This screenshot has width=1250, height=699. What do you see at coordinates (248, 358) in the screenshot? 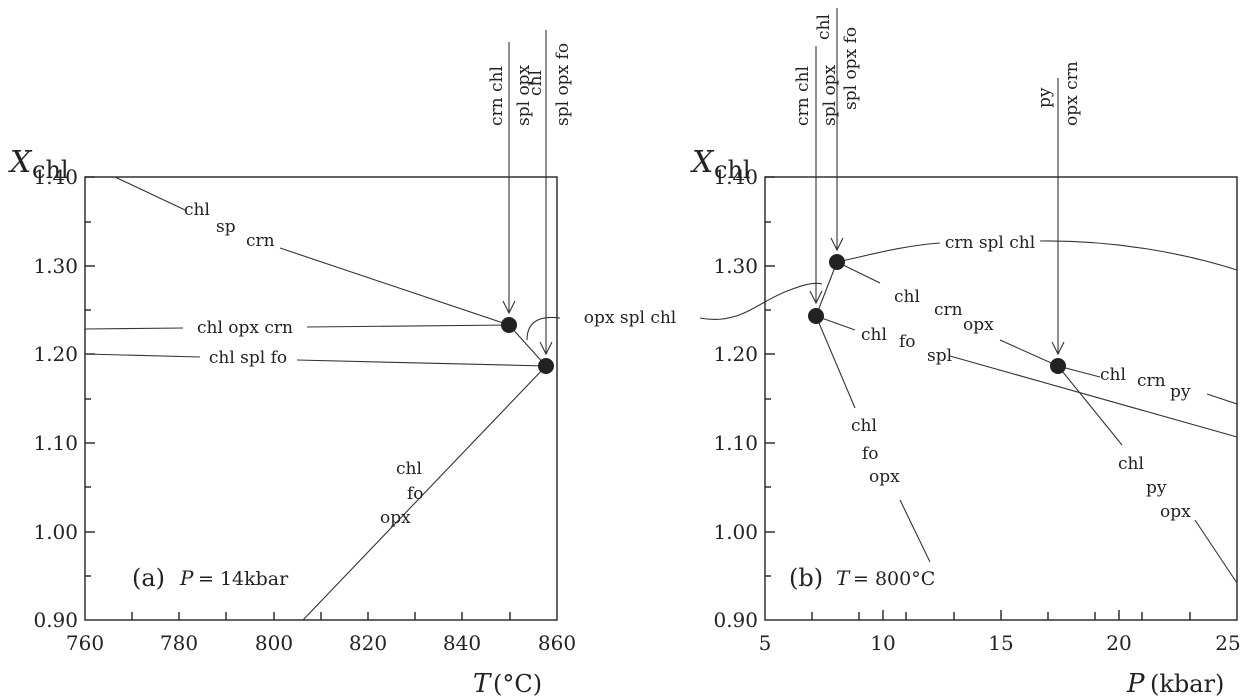
I see `panel-a-curve-label: chl spl fo` at bounding box center [248, 358].